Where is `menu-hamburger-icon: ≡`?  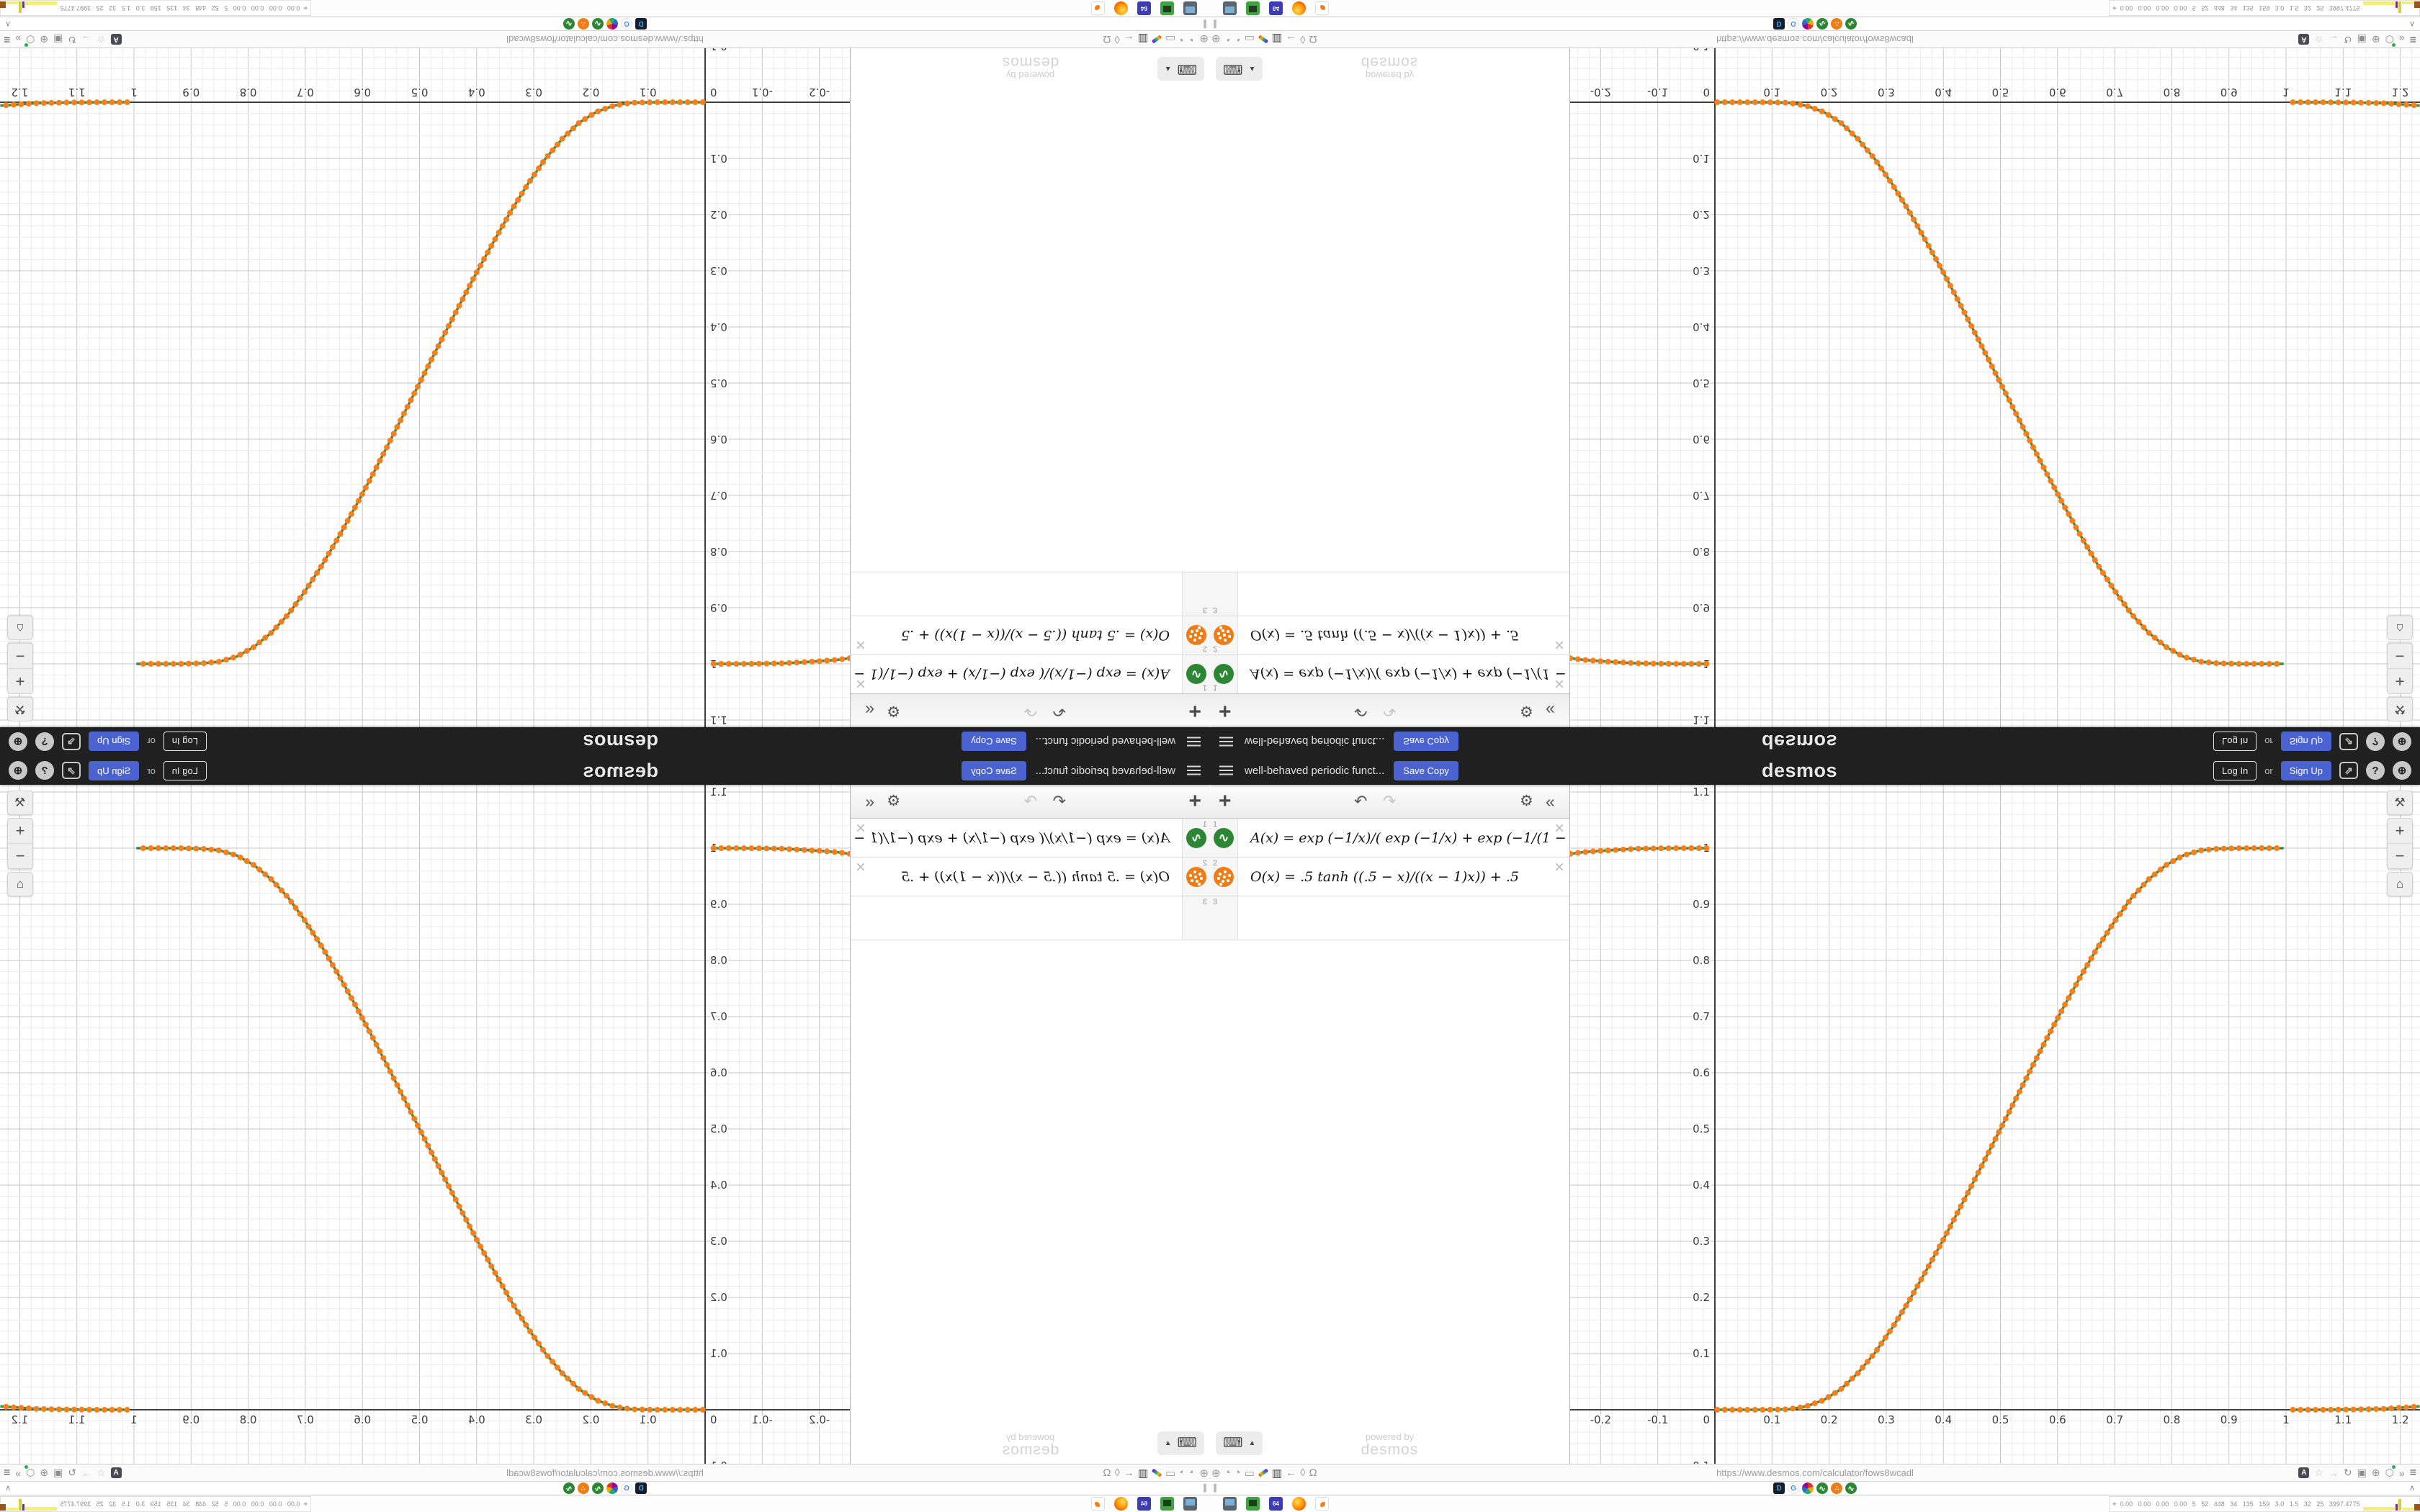 menu-hamburger-icon: ≡ is located at coordinates (2412, 39).